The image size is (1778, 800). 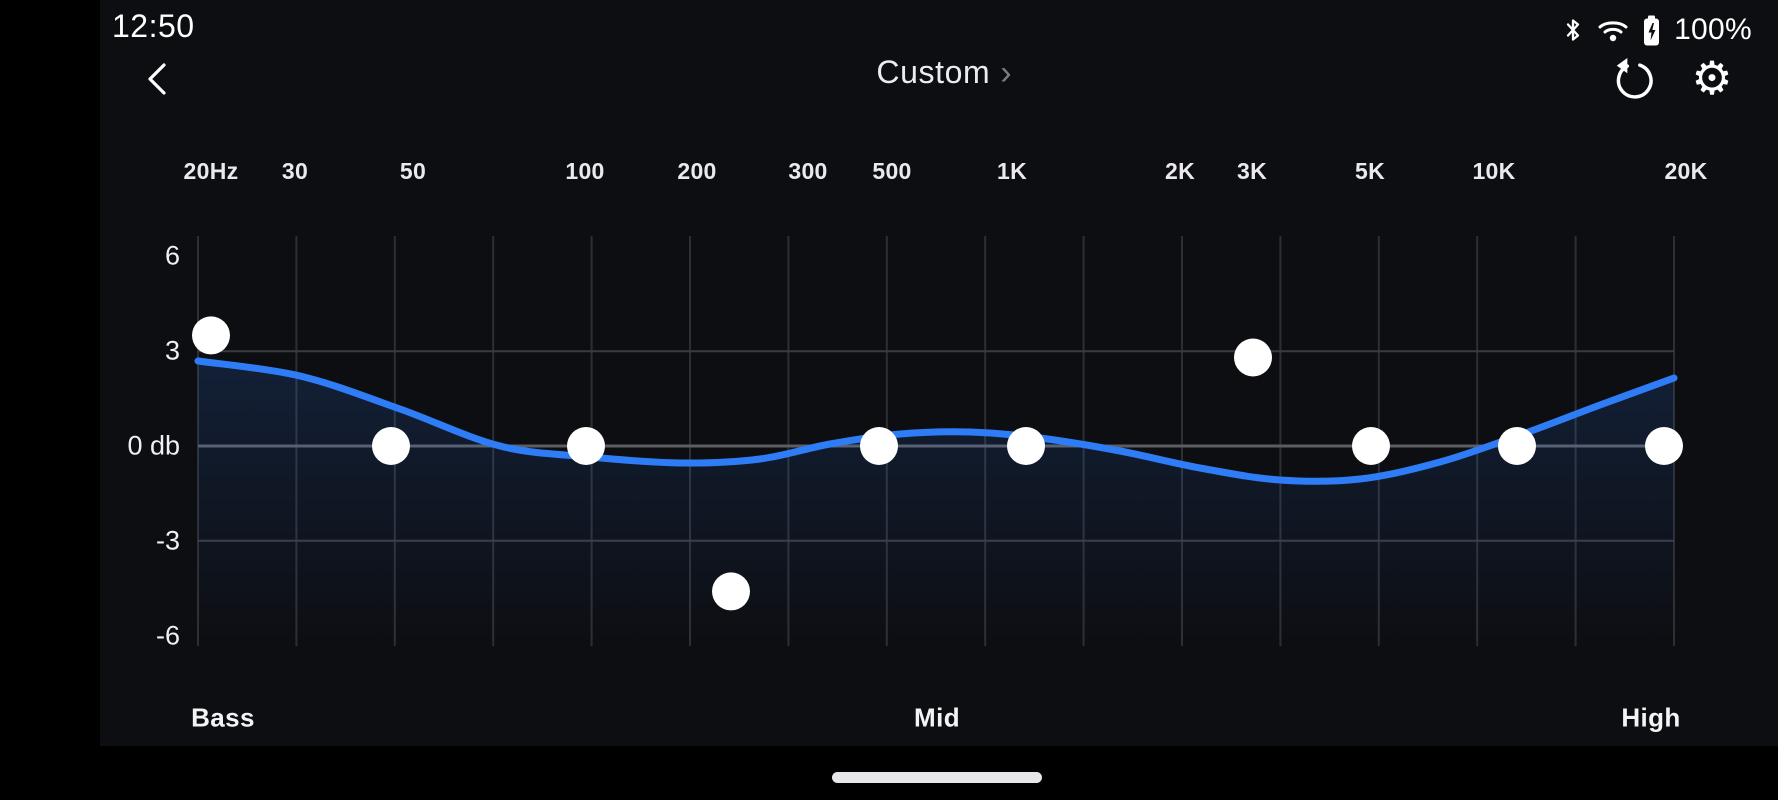 I want to click on reset-button, so click(x=1635, y=80).